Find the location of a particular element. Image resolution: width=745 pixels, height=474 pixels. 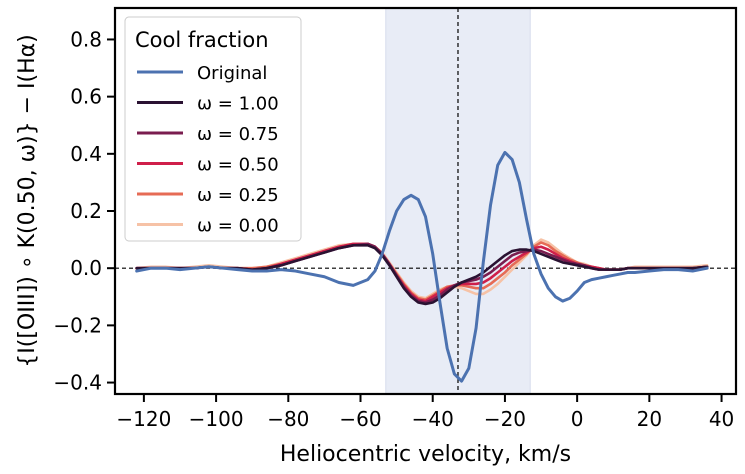

y-tick-label: −0.4 is located at coordinates (77, 383).